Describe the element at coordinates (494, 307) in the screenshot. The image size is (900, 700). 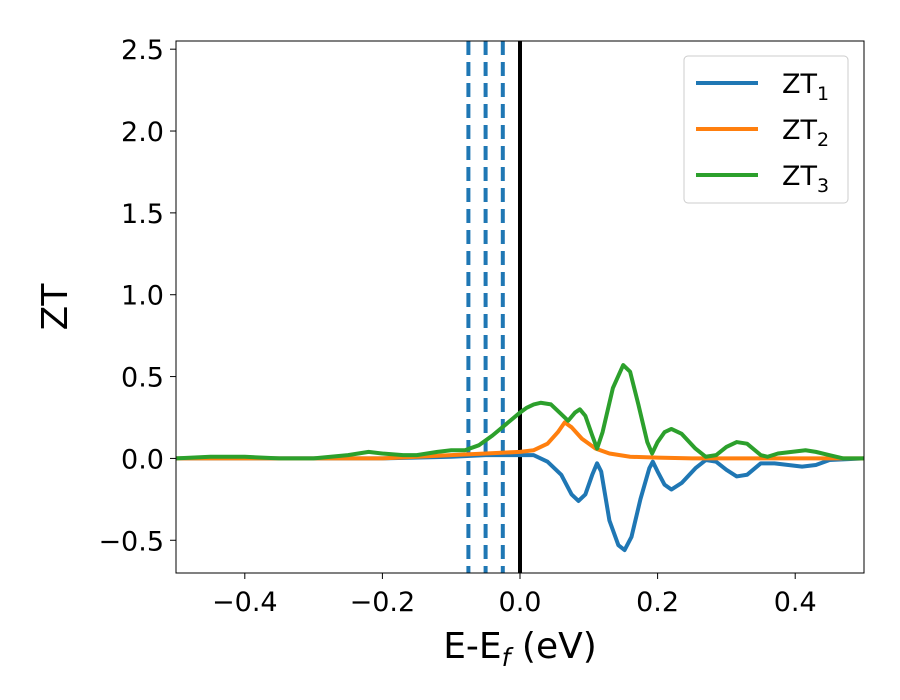
I see `reference-lines` at that location.